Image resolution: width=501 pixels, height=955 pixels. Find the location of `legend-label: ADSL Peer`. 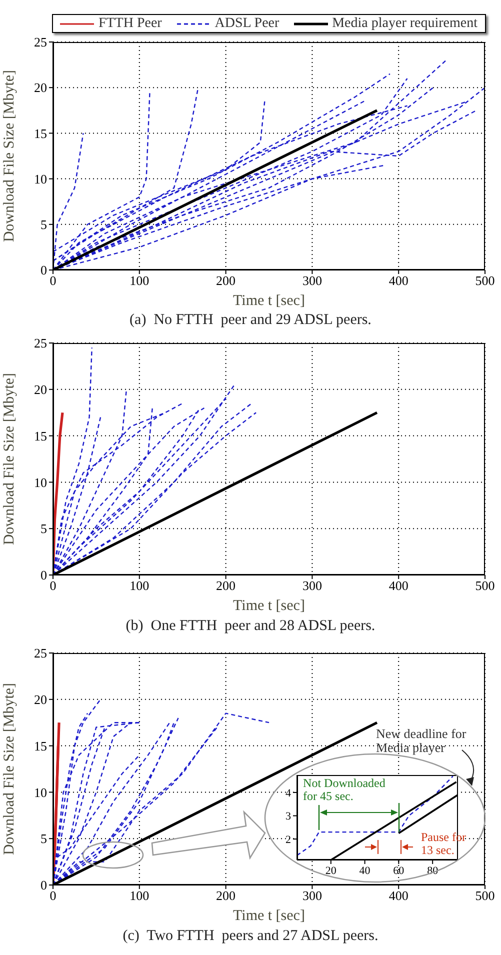

legend-label: ADSL Peer is located at coordinates (247, 24).